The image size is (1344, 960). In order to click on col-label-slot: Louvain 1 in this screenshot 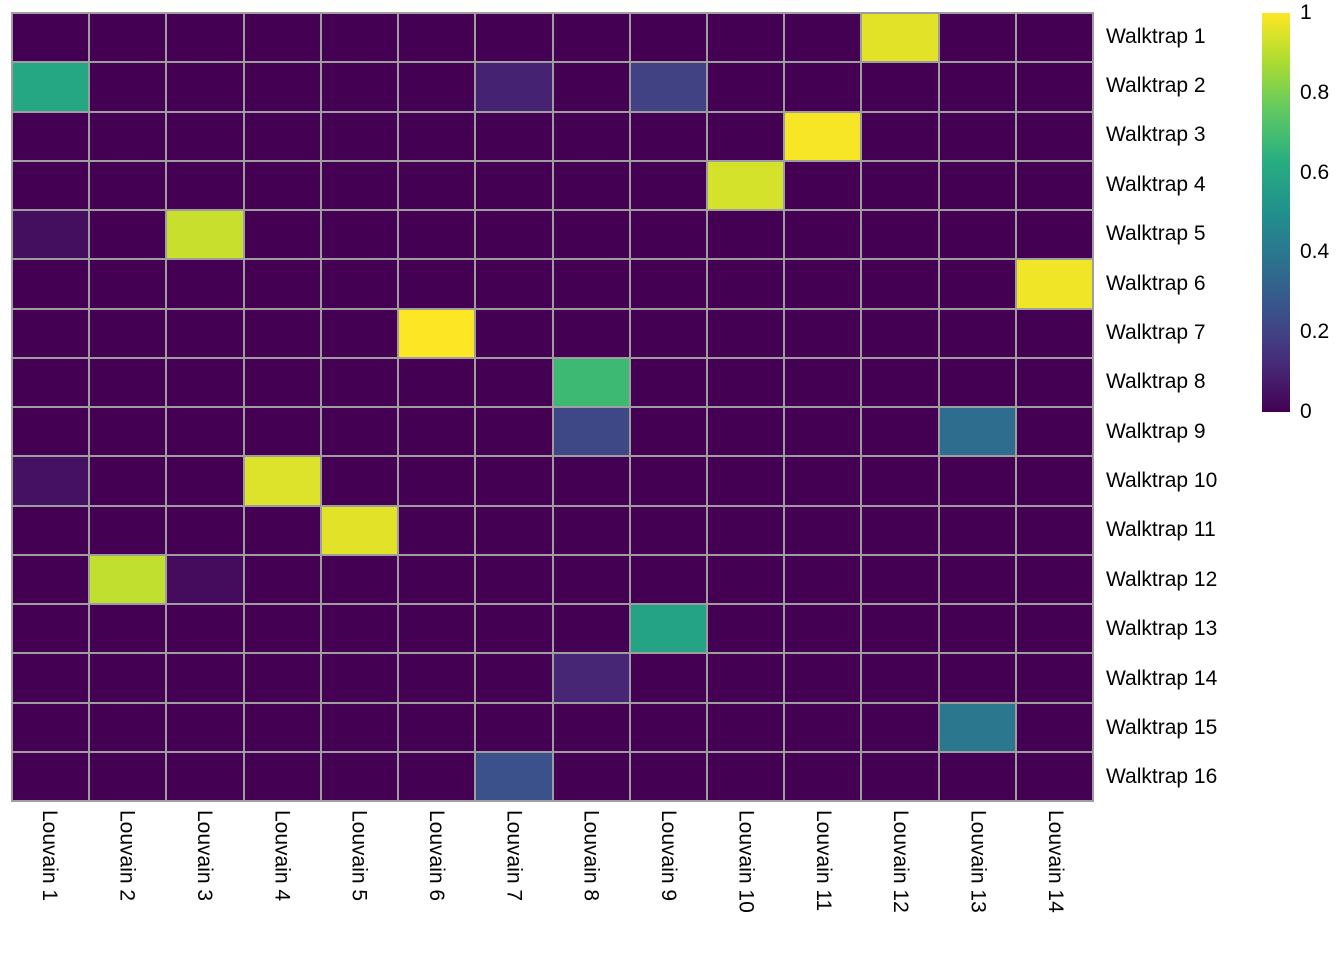, I will do `click(49, 882)`.